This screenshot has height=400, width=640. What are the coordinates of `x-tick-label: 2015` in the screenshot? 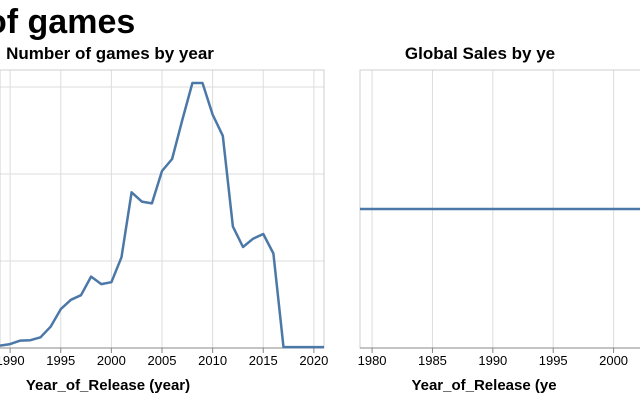 It's located at (263, 360).